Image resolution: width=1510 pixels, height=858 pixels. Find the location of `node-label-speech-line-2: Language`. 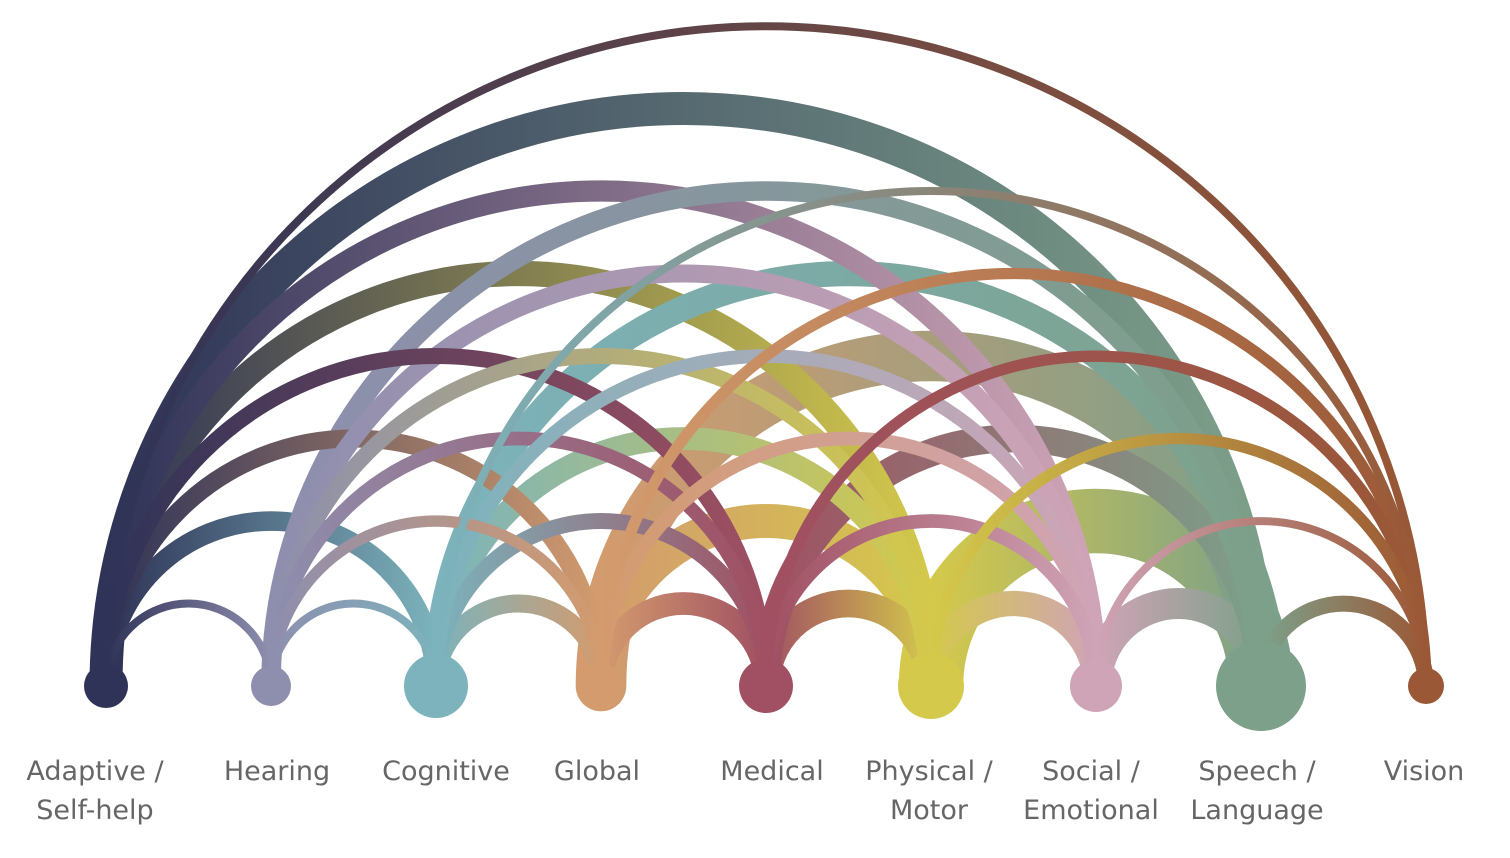

node-label-speech-line-2: Language is located at coordinates (1257, 810).